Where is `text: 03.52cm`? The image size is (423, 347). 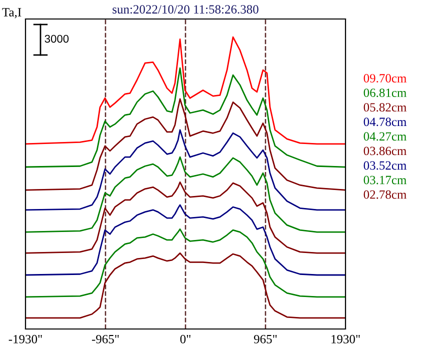
text: 03.52cm is located at coordinates (385, 165).